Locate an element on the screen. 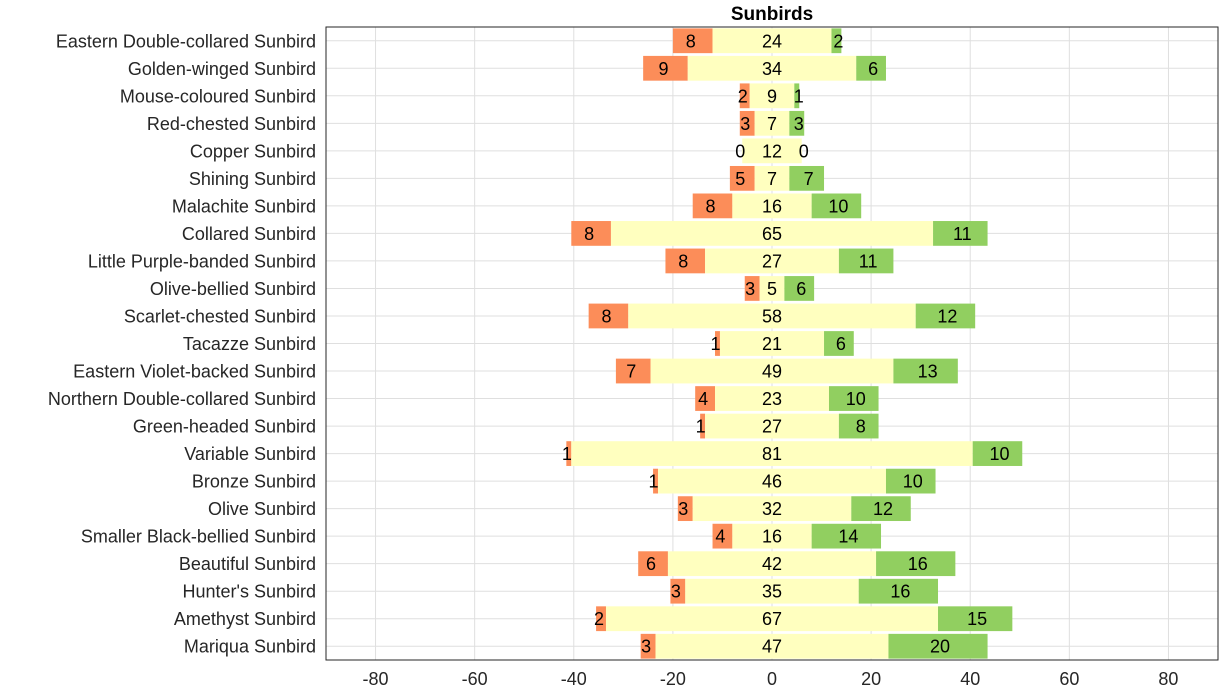  category-label: Mouse-coloured Sunbird is located at coordinates (218, 96).